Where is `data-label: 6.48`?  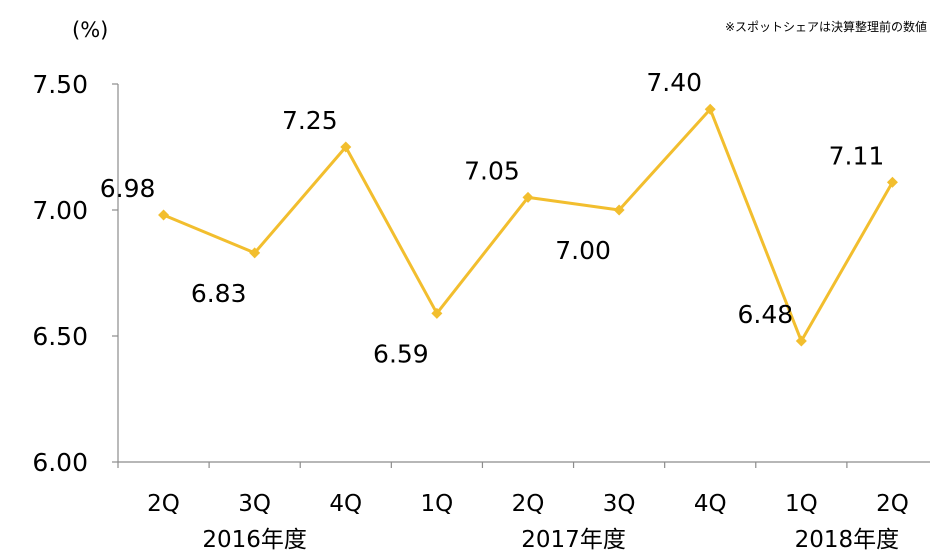 data-label: 6.48 is located at coordinates (765, 314).